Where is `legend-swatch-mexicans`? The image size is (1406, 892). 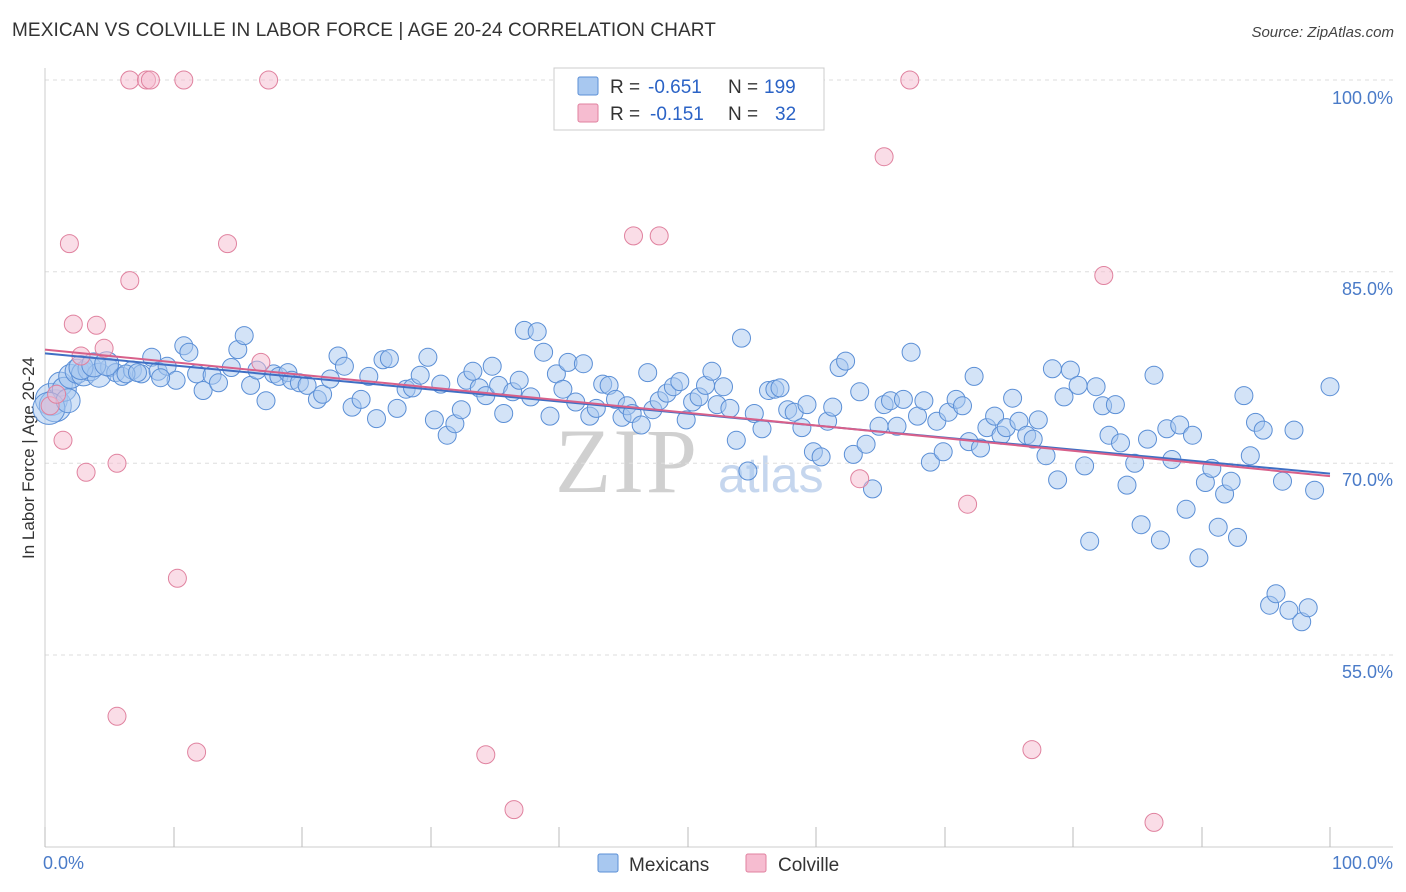 legend-swatch-mexicans is located at coordinates (588, 86).